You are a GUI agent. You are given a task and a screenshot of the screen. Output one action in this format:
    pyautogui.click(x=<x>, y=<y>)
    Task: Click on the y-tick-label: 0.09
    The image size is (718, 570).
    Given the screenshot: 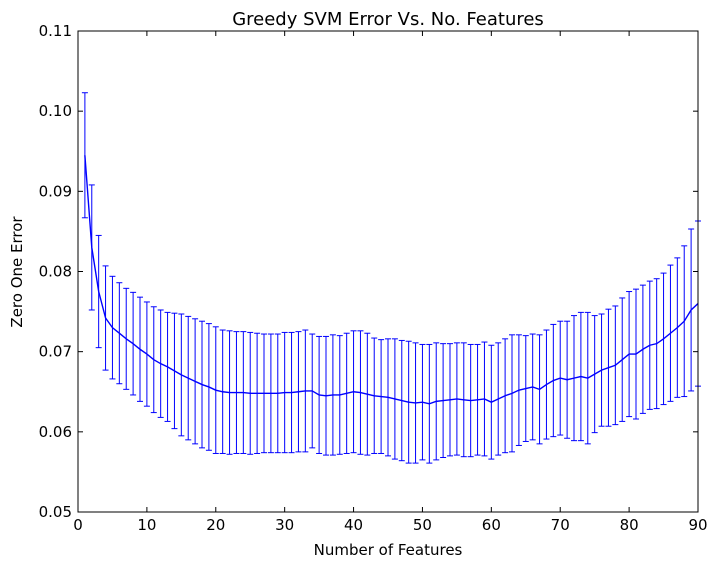 What is the action you would take?
    pyautogui.click(x=55, y=191)
    